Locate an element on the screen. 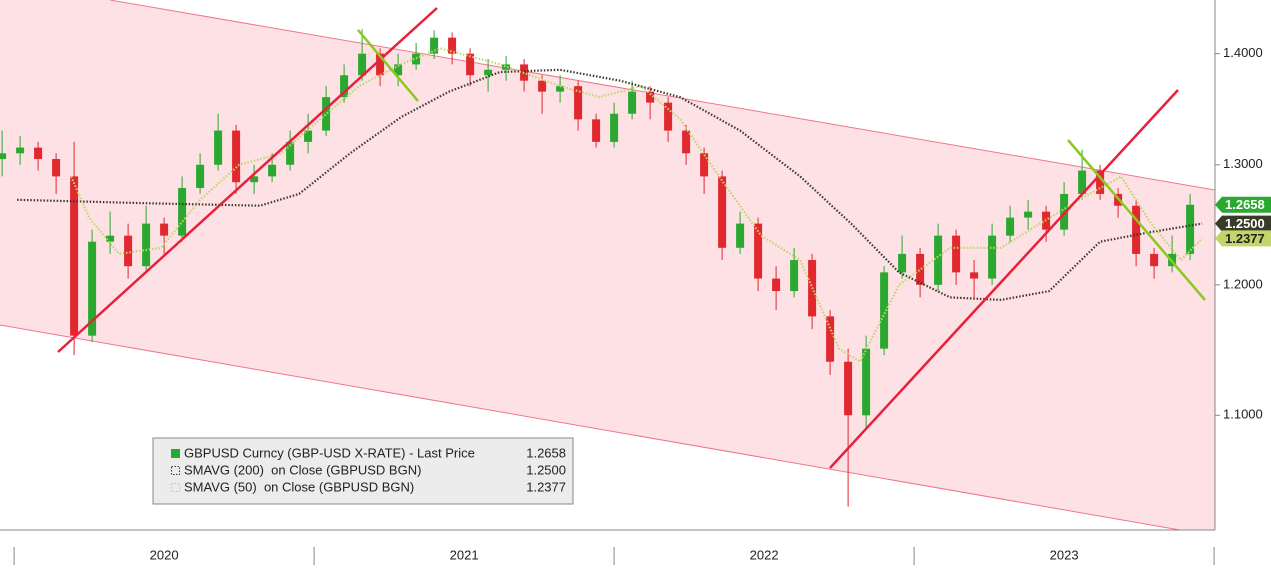 The height and width of the screenshot is (571, 1271). x-tick-label: 2020 is located at coordinates (164, 554).